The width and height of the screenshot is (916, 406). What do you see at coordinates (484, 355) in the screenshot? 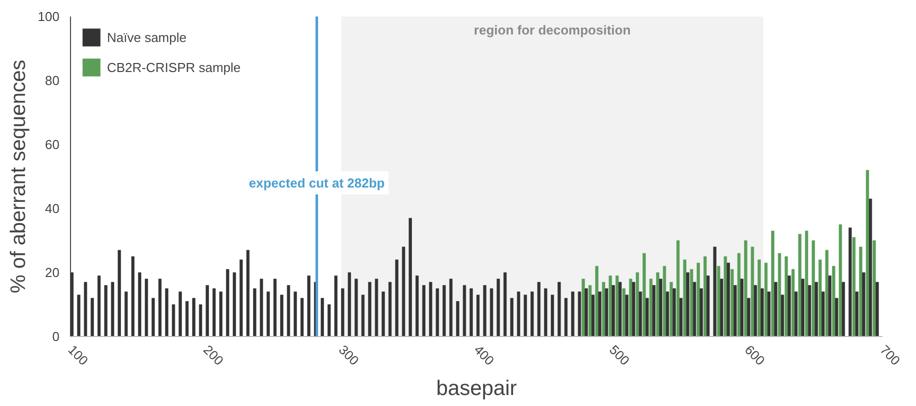
I see `x-tick-label: 400` at bounding box center [484, 355].